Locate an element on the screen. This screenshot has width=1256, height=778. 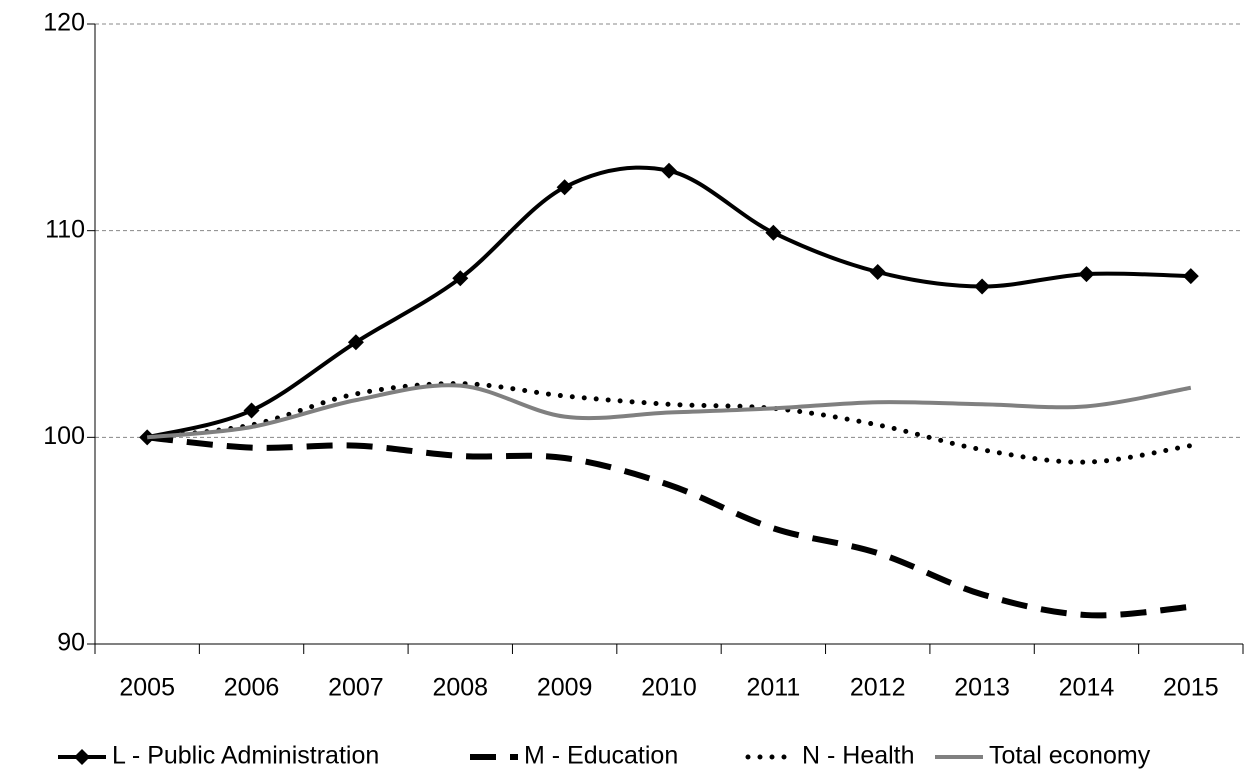
y-tick-label: 90 is located at coordinates (71, 643).